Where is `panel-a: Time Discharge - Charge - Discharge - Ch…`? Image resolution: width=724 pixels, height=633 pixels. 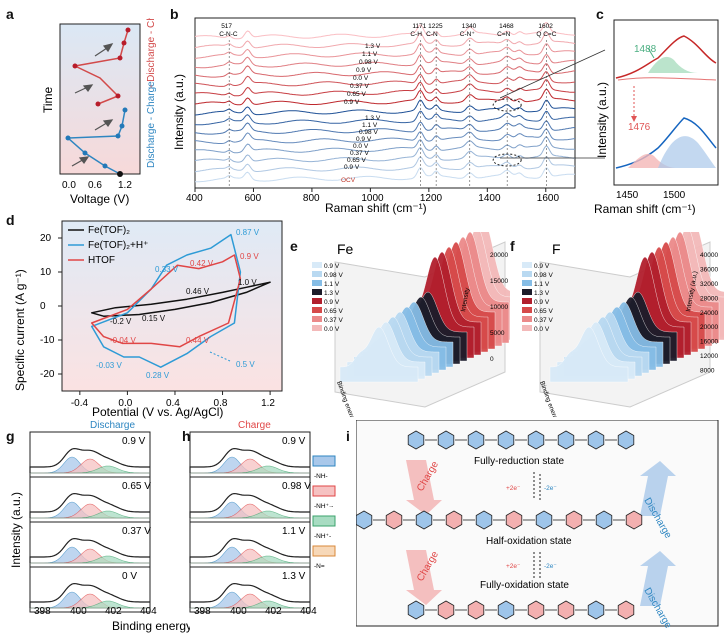 panel-a: Time Discharge - Charge - Discharge - Ch… is located at coordinates (99, 112).